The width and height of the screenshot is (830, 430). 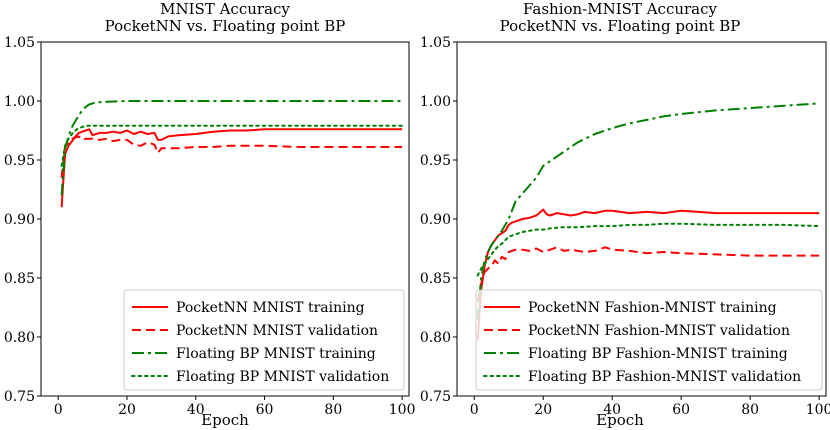 I want to click on series-line-pocketnn-fashion-mnist-validation, so click(x=648, y=274).